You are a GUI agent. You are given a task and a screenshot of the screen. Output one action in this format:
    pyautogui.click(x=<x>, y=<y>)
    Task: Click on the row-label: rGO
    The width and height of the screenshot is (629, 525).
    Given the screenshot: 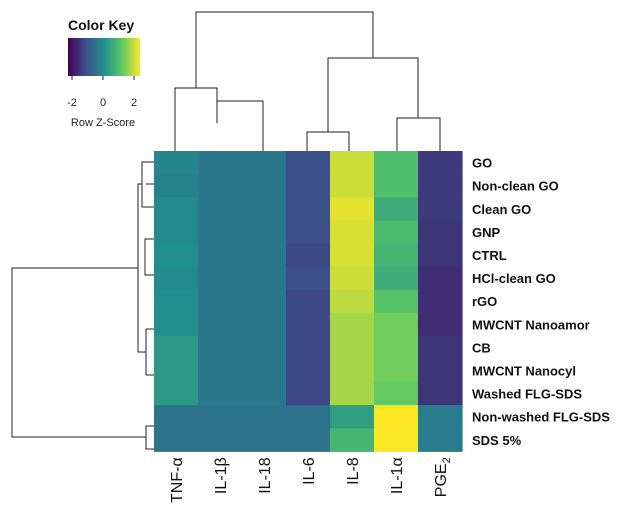 What is the action you would take?
    pyautogui.click(x=484, y=301)
    